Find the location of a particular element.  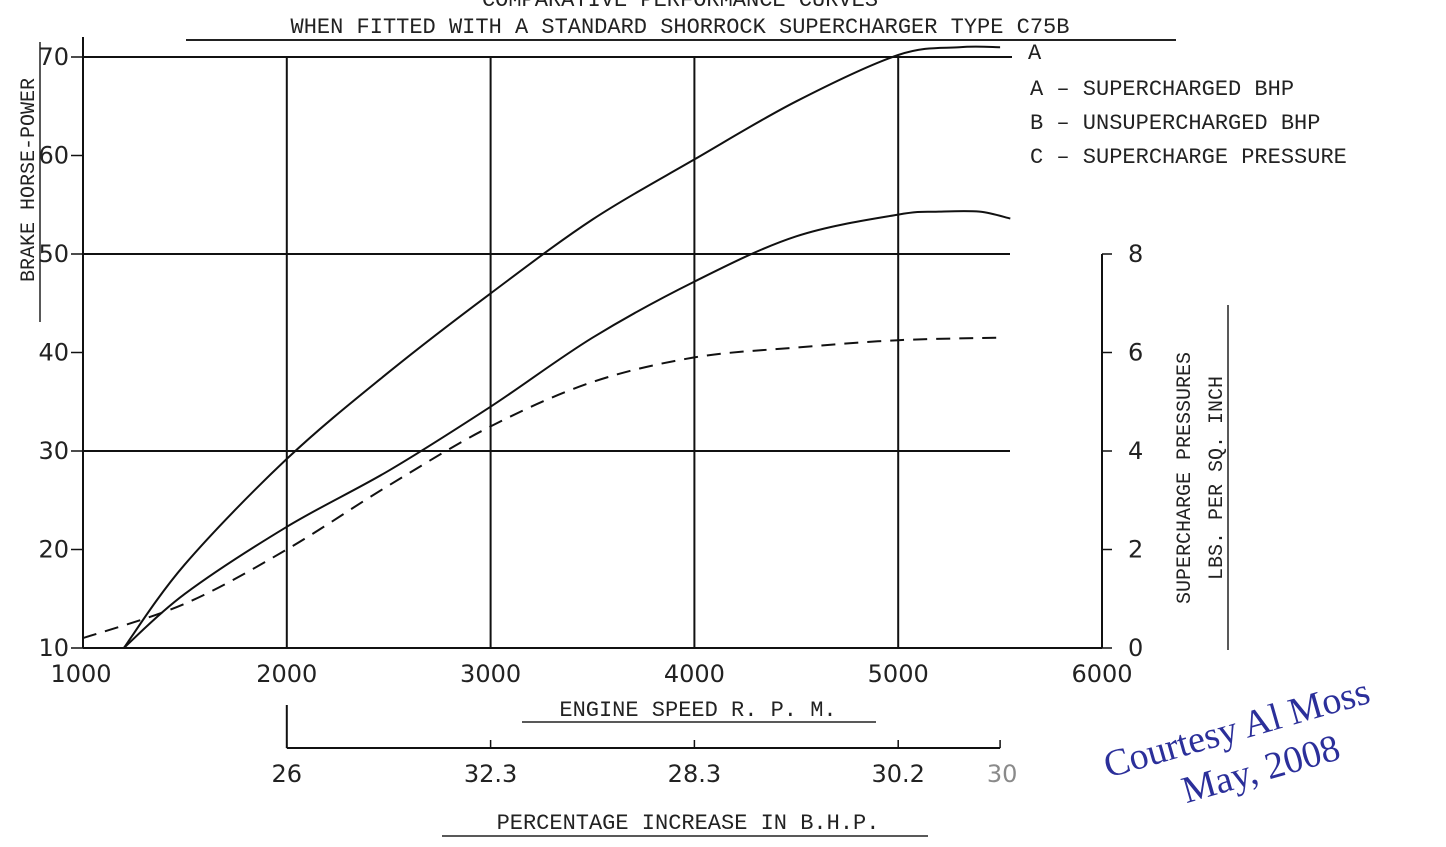

legend-item-B: B – UNSUPERCHARGED BHP is located at coordinates (1175, 123).